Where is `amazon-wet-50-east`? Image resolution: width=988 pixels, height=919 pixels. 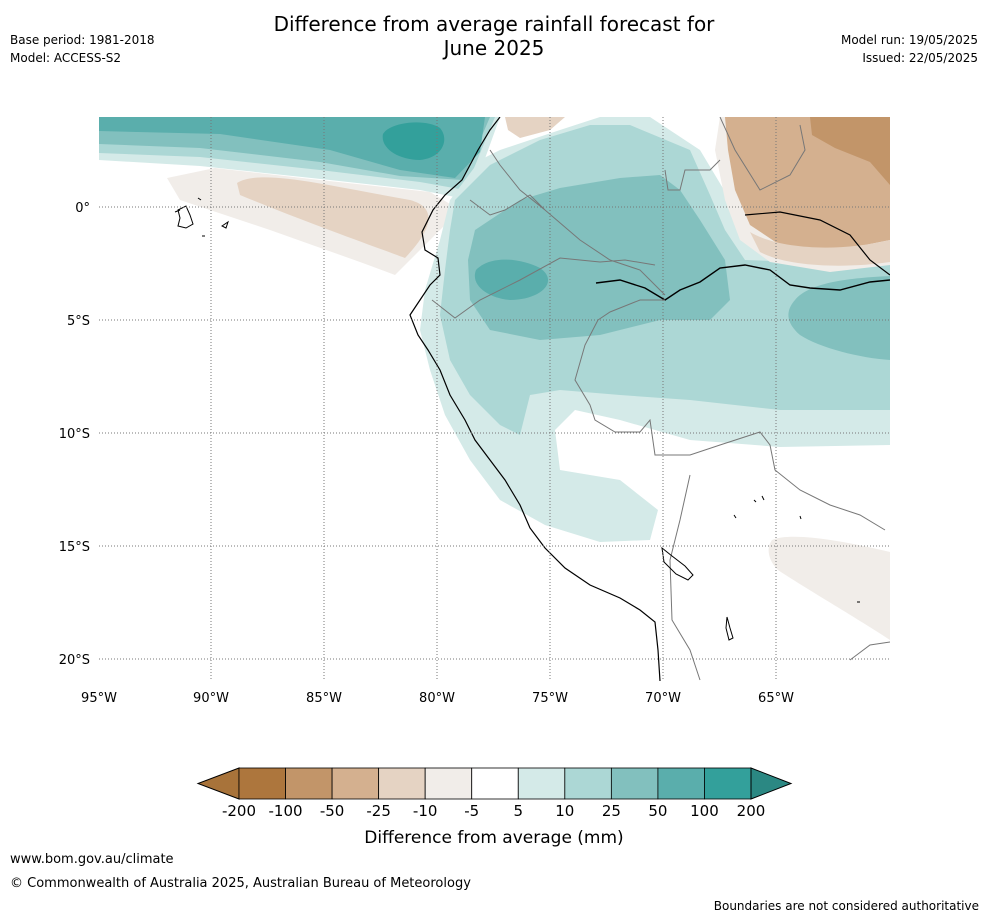
amazon-wet-50-east is located at coordinates (839, 318).